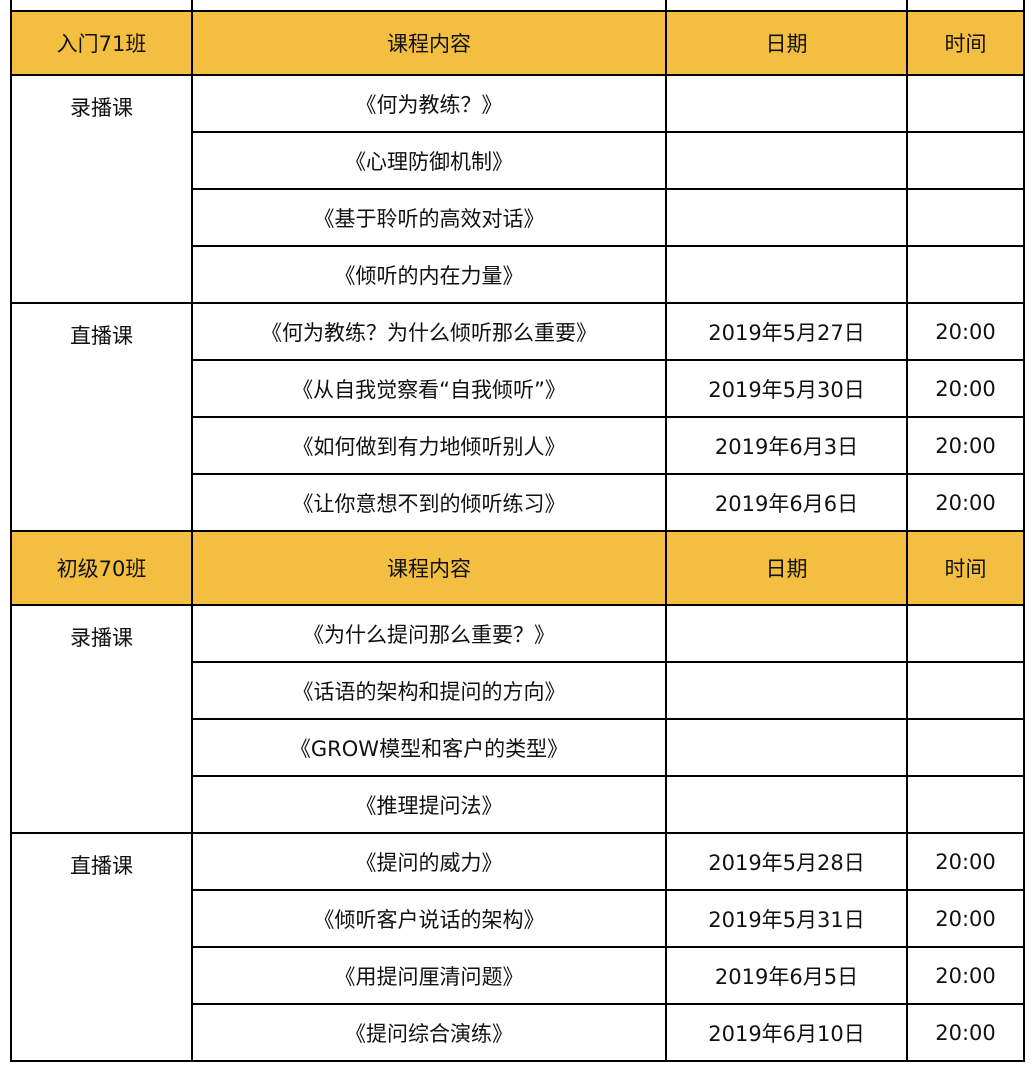 The height and width of the screenshot is (1084, 1032). I want to click on table-row: 《用提问厘清问题》 2019年6月5日 20:00, so click(518, 975).